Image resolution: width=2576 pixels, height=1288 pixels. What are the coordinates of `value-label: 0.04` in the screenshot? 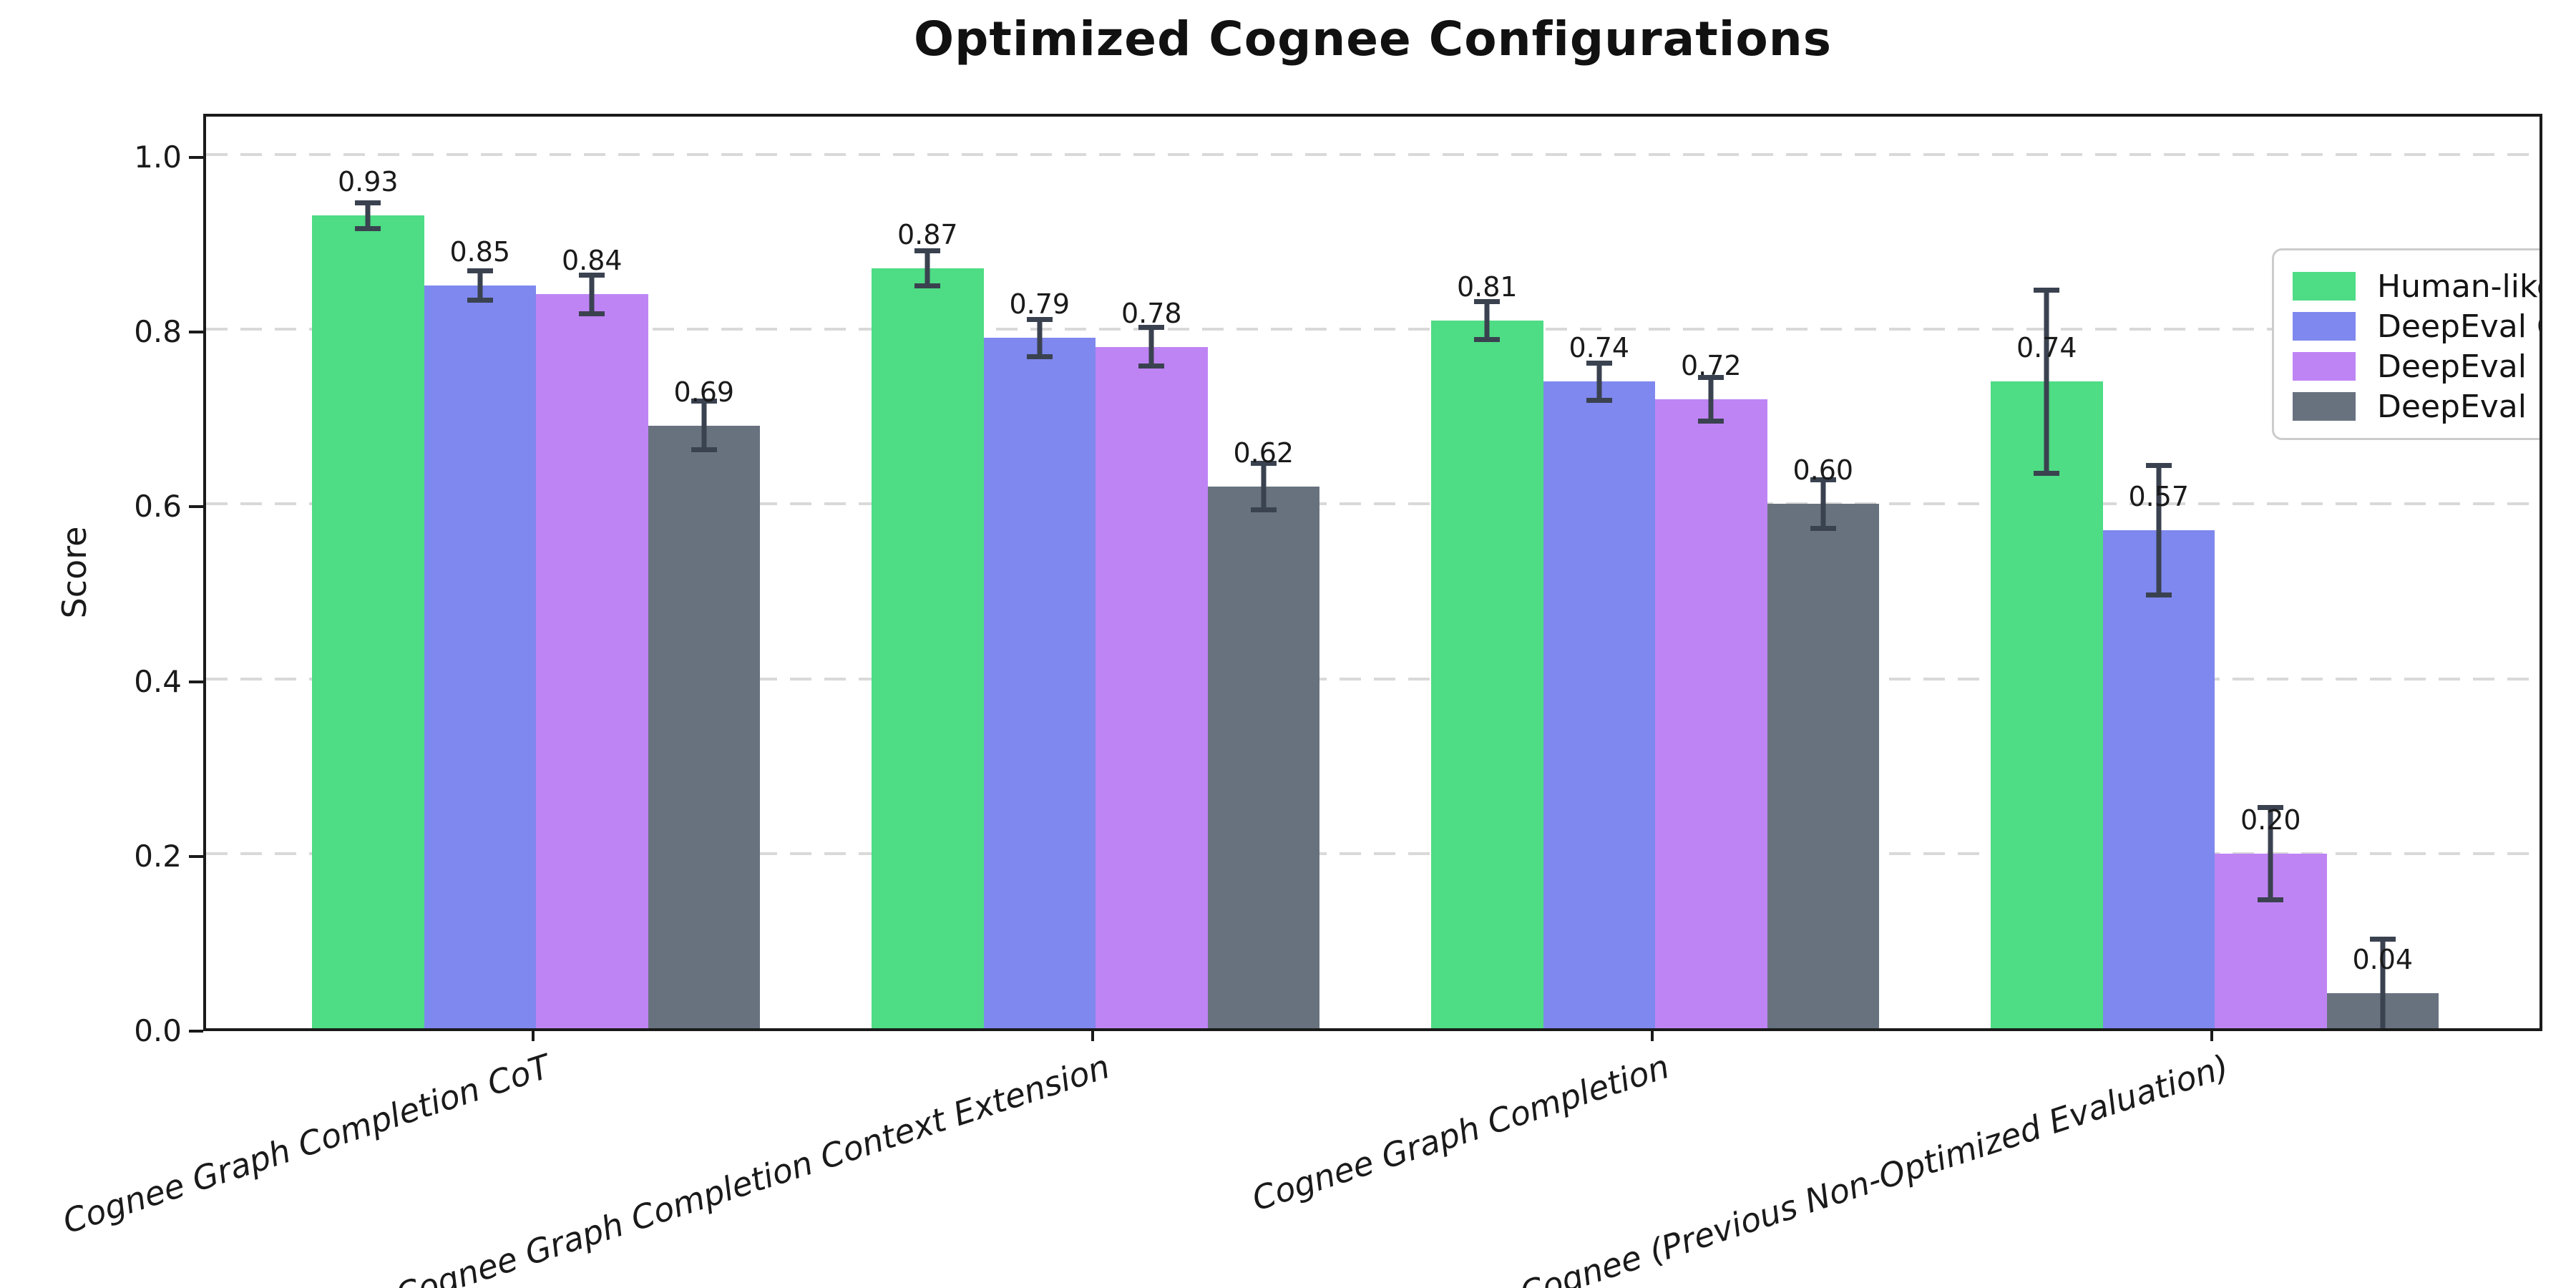 It's located at (2383, 960).